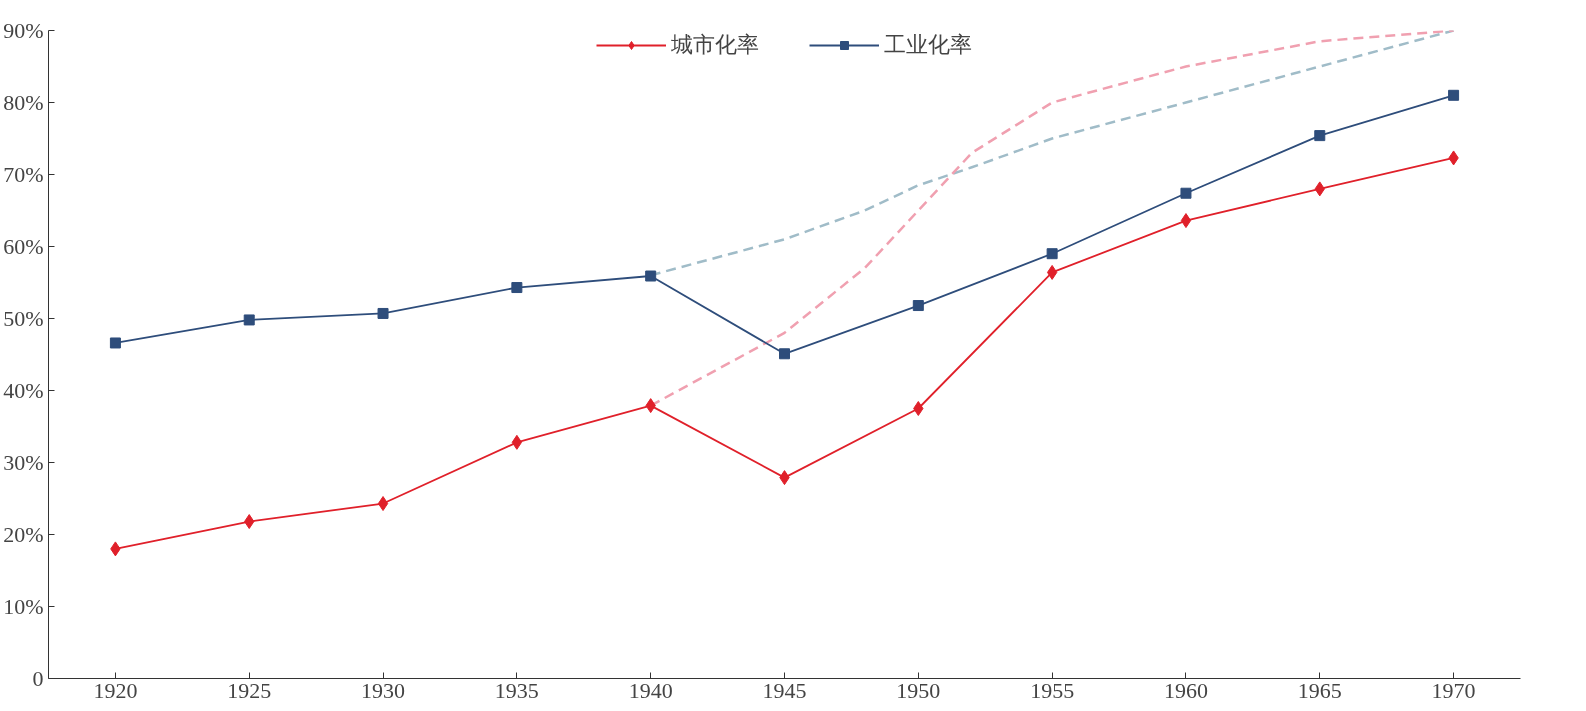 This screenshot has height=711, width=1586. I want to click on y-tick-label: 90%, so click(23, 30).